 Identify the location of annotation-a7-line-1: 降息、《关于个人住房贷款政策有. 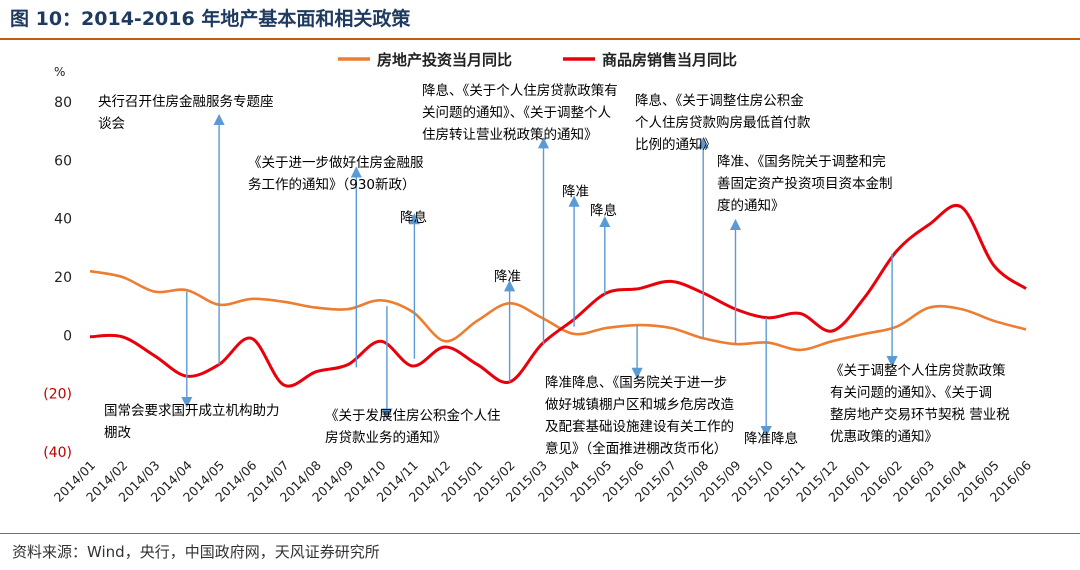
(520, 90).